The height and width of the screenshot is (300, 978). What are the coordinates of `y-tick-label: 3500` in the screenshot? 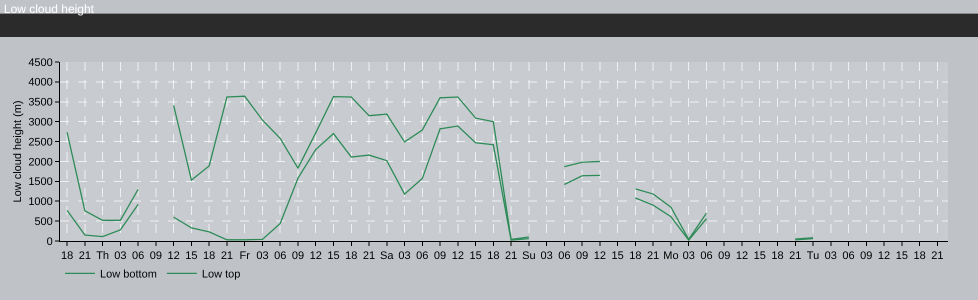 It's located at (40, 102).